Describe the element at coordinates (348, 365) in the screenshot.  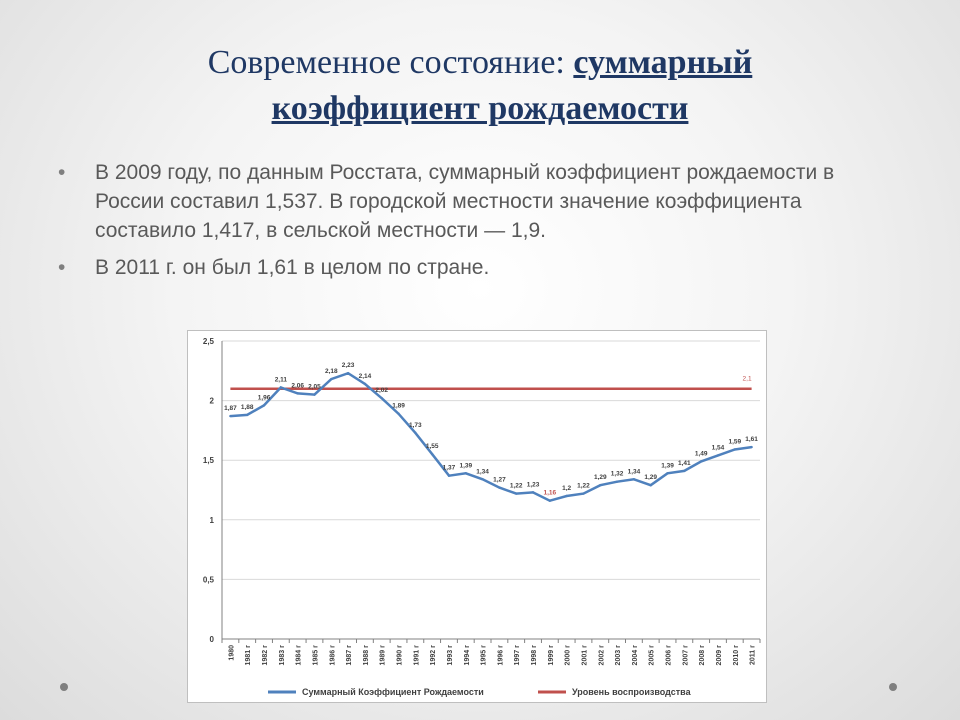
I see `data-label: 2,23` at that location.